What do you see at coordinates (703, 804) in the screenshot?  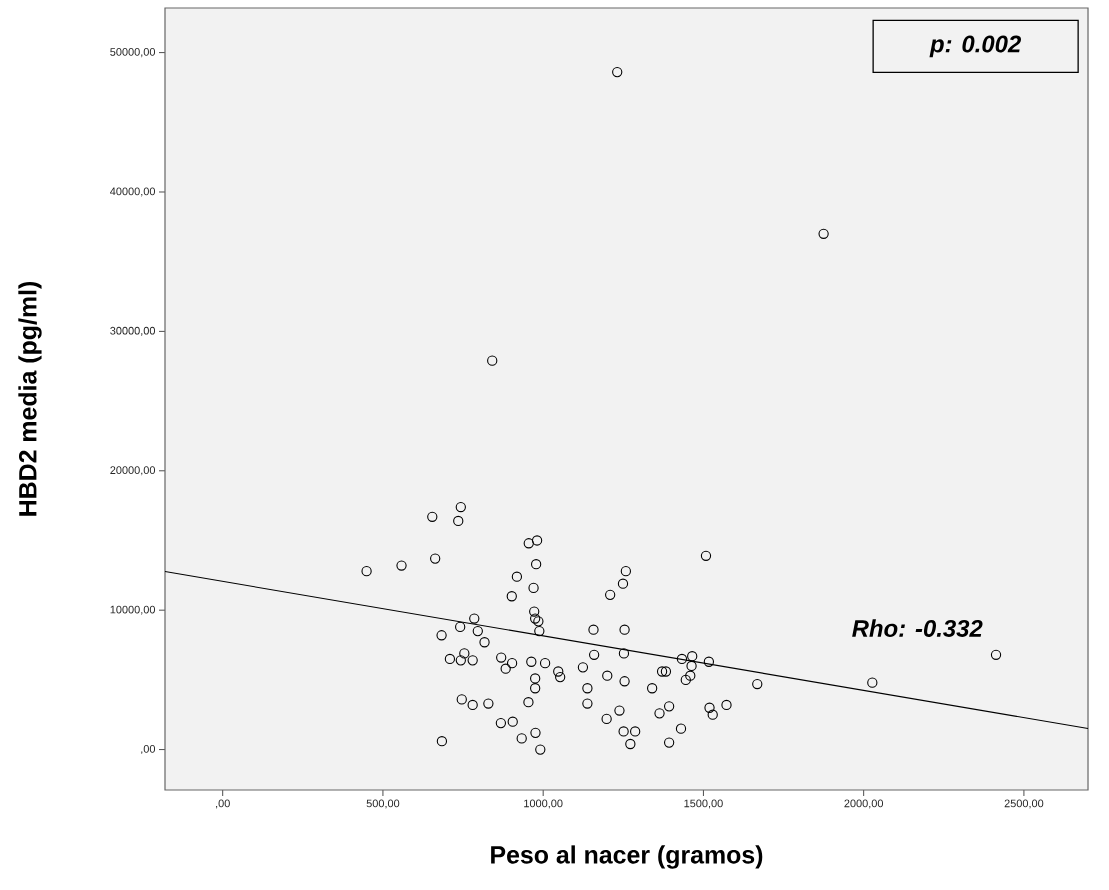 I see `x-tick-label: 1500,00` at bounding box center [703, 804].